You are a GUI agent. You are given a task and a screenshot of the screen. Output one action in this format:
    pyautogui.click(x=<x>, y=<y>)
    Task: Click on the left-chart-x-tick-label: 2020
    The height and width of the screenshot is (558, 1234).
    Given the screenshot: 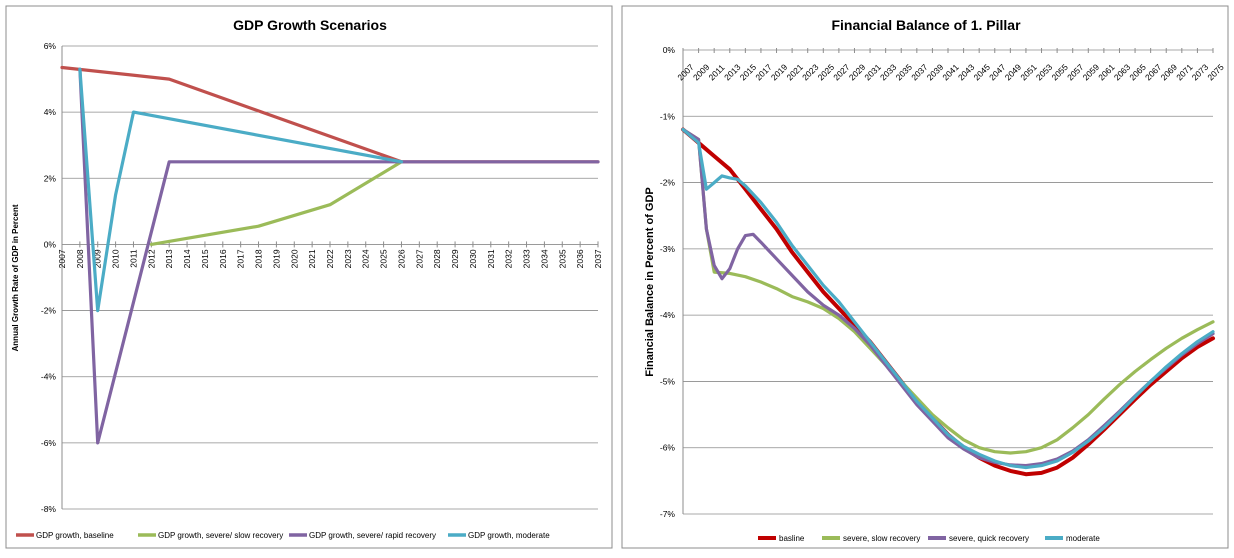 What is the action you would take?
    pyautogui.click(x=294, y=258)
    